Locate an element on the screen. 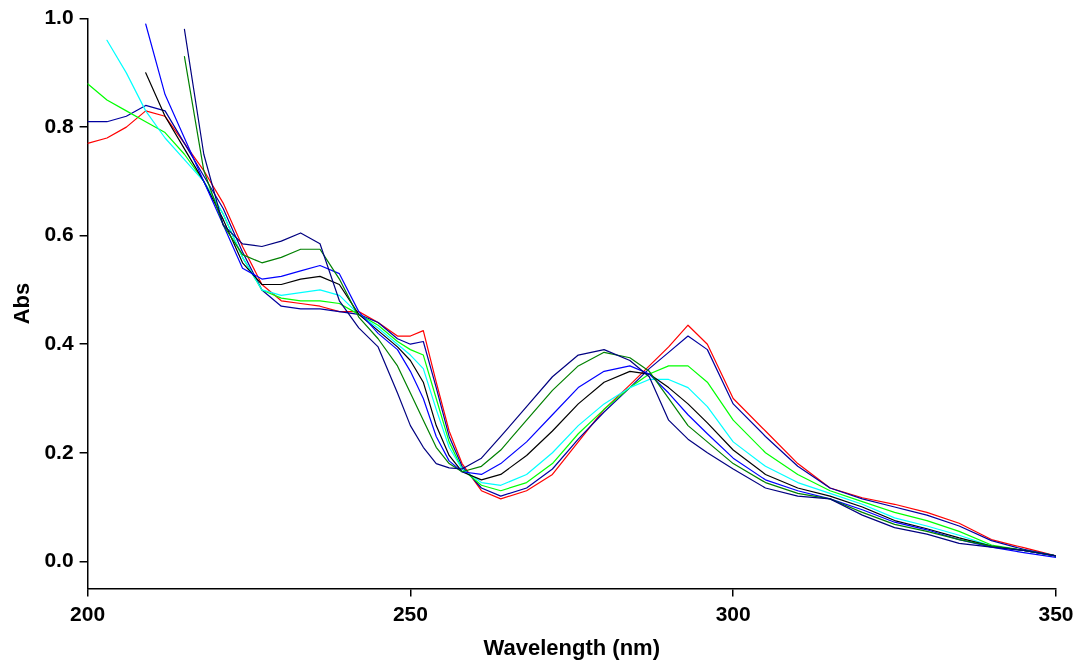 This screenshot has width=1086, height=666. x-tick-label: 350 is located at coordinates (1056, 613).